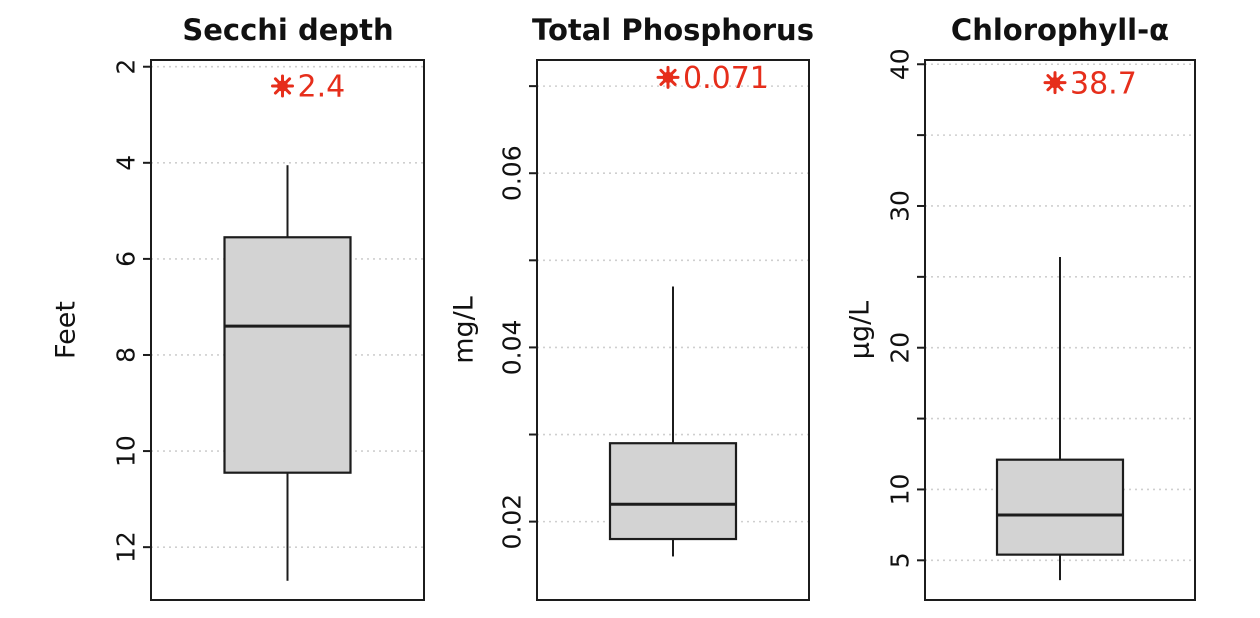 The width and height of the screenshot is (1260, 618). I want to click on outlier-label: 0.071, so click(726, 78).